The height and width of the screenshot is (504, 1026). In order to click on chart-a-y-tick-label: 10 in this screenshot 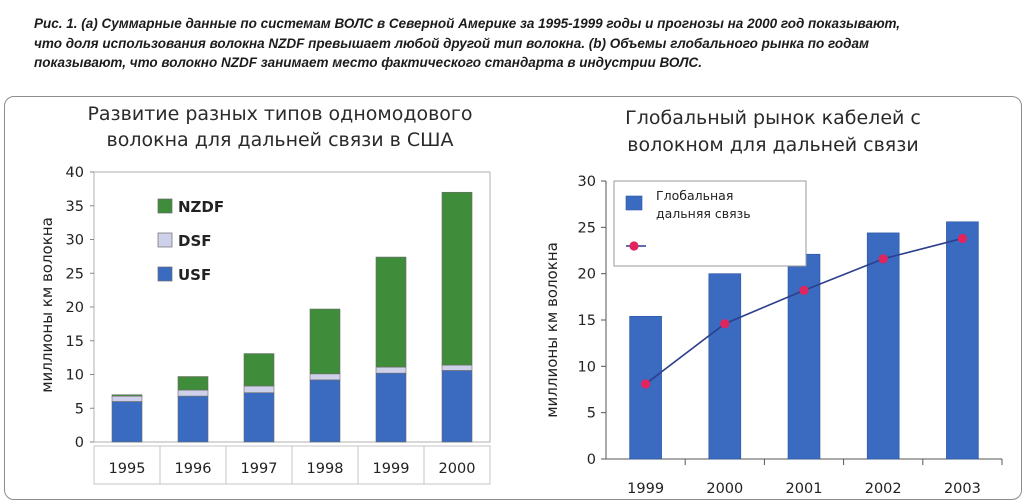, I will do `click(75, 376)`.